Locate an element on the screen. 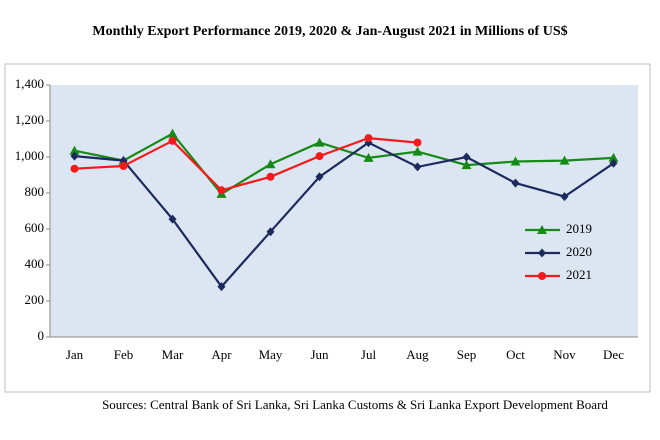 The image size is (660, 440). y-tick-label: 1,400 is located at coordinates (29, 83).